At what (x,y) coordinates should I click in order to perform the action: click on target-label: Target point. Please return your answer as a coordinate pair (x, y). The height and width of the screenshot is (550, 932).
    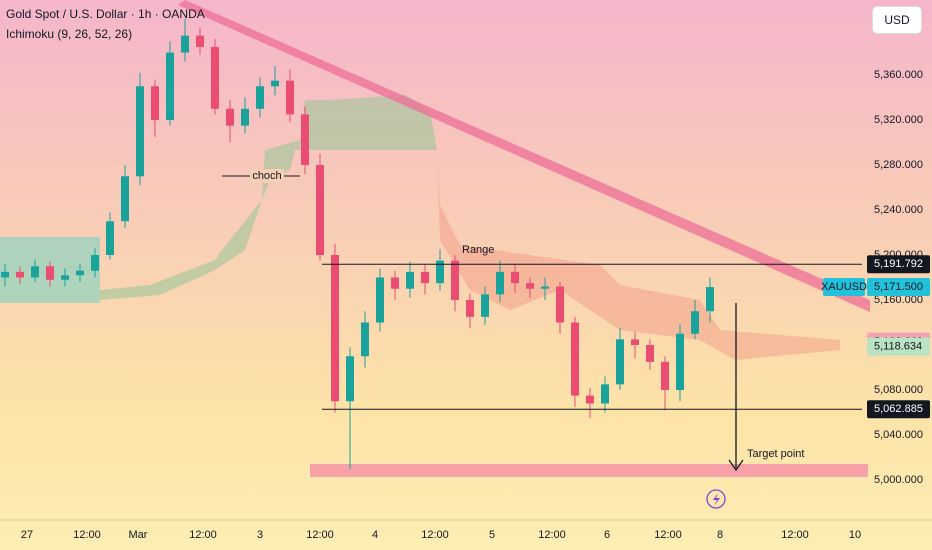
    Looking at the image, I should click on (775, 454).